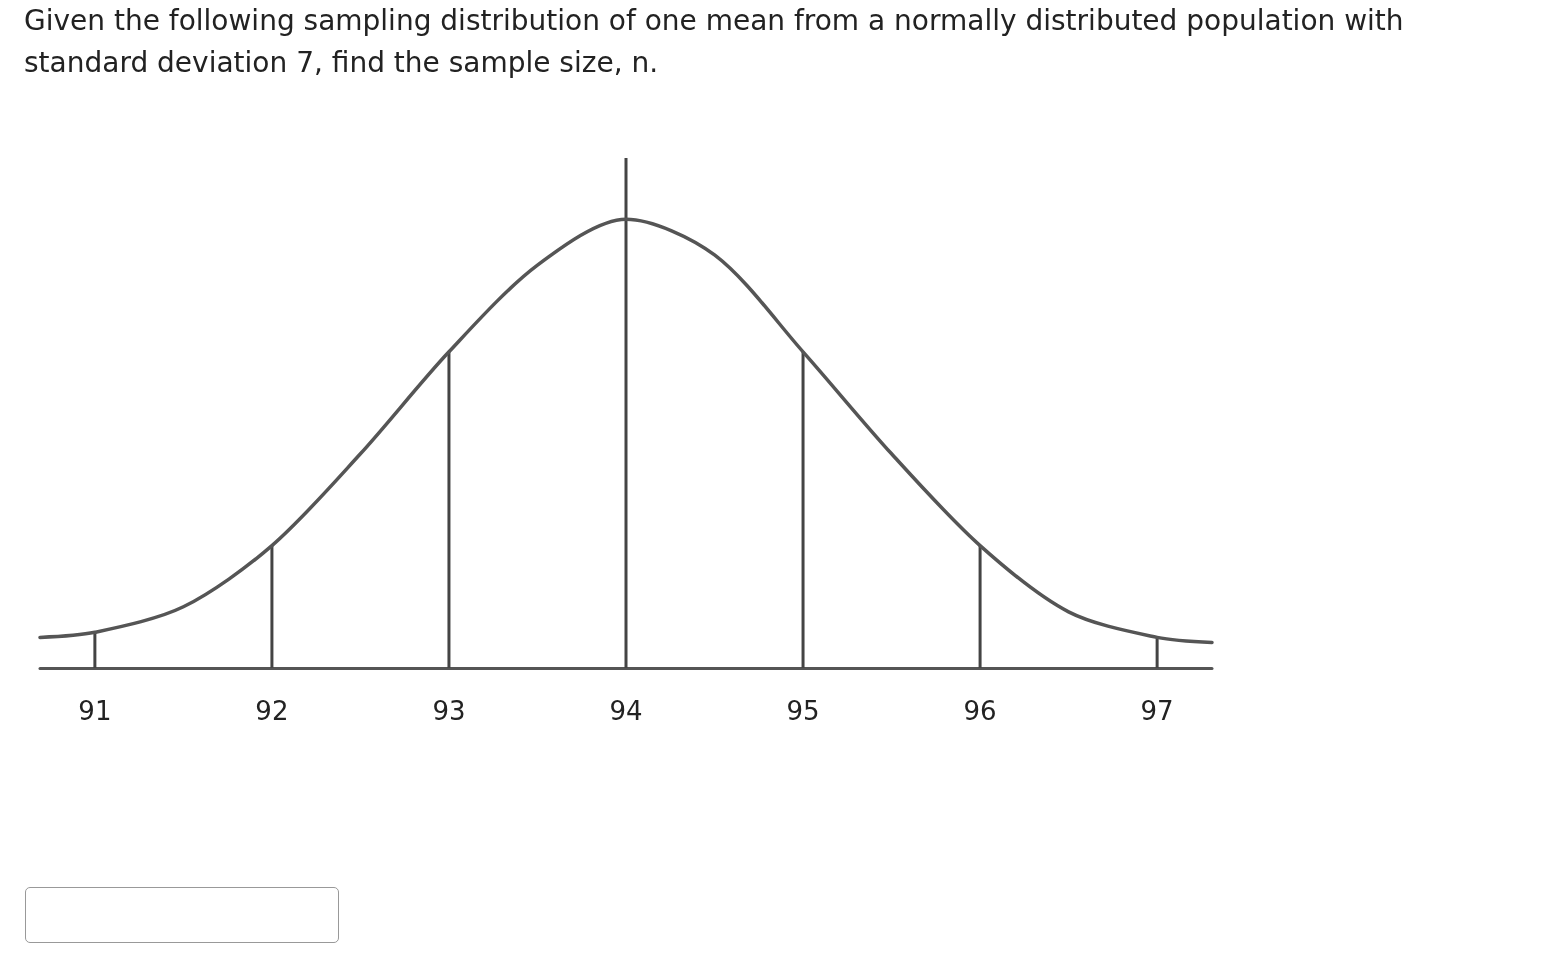  I want to click on x-tick-label: 94, so click(626, 711).